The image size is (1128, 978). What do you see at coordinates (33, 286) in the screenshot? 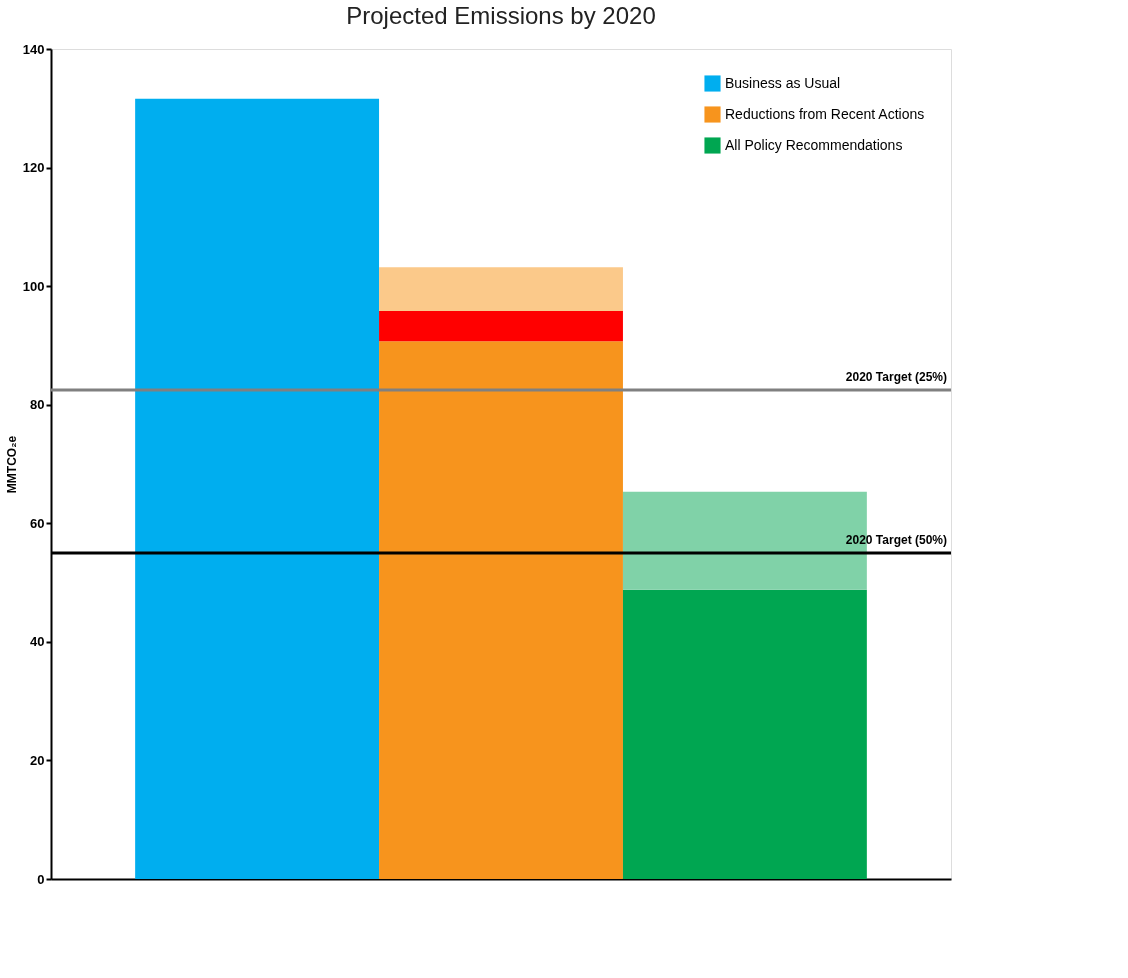
I see `y-tick-label: 100` at bounding box center [33, 286].